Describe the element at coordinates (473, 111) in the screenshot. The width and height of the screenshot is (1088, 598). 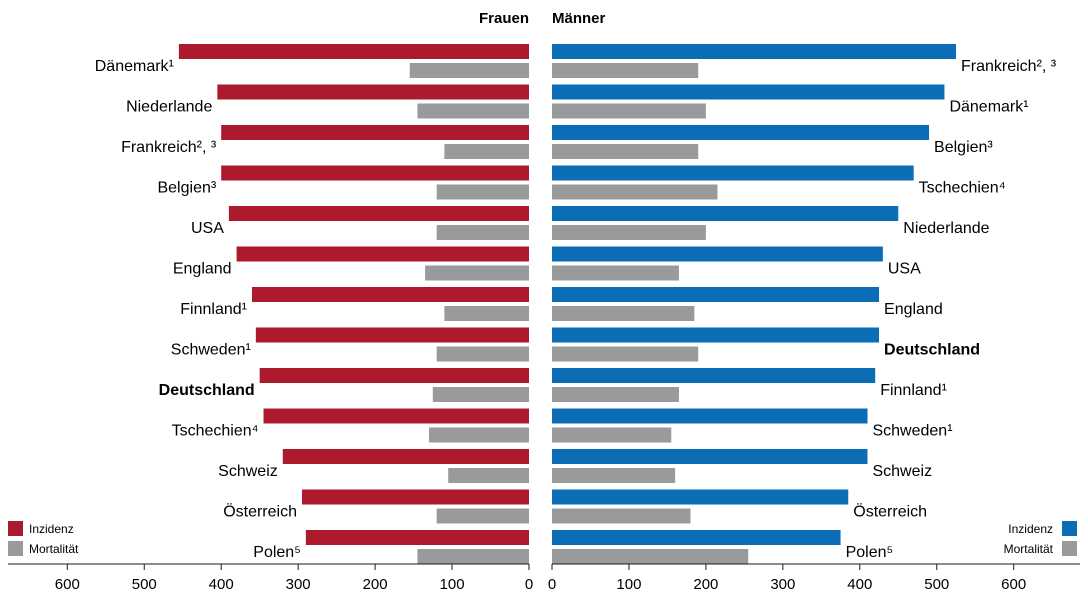
I see `frauen-mortality-bar-niederlande` at that location.